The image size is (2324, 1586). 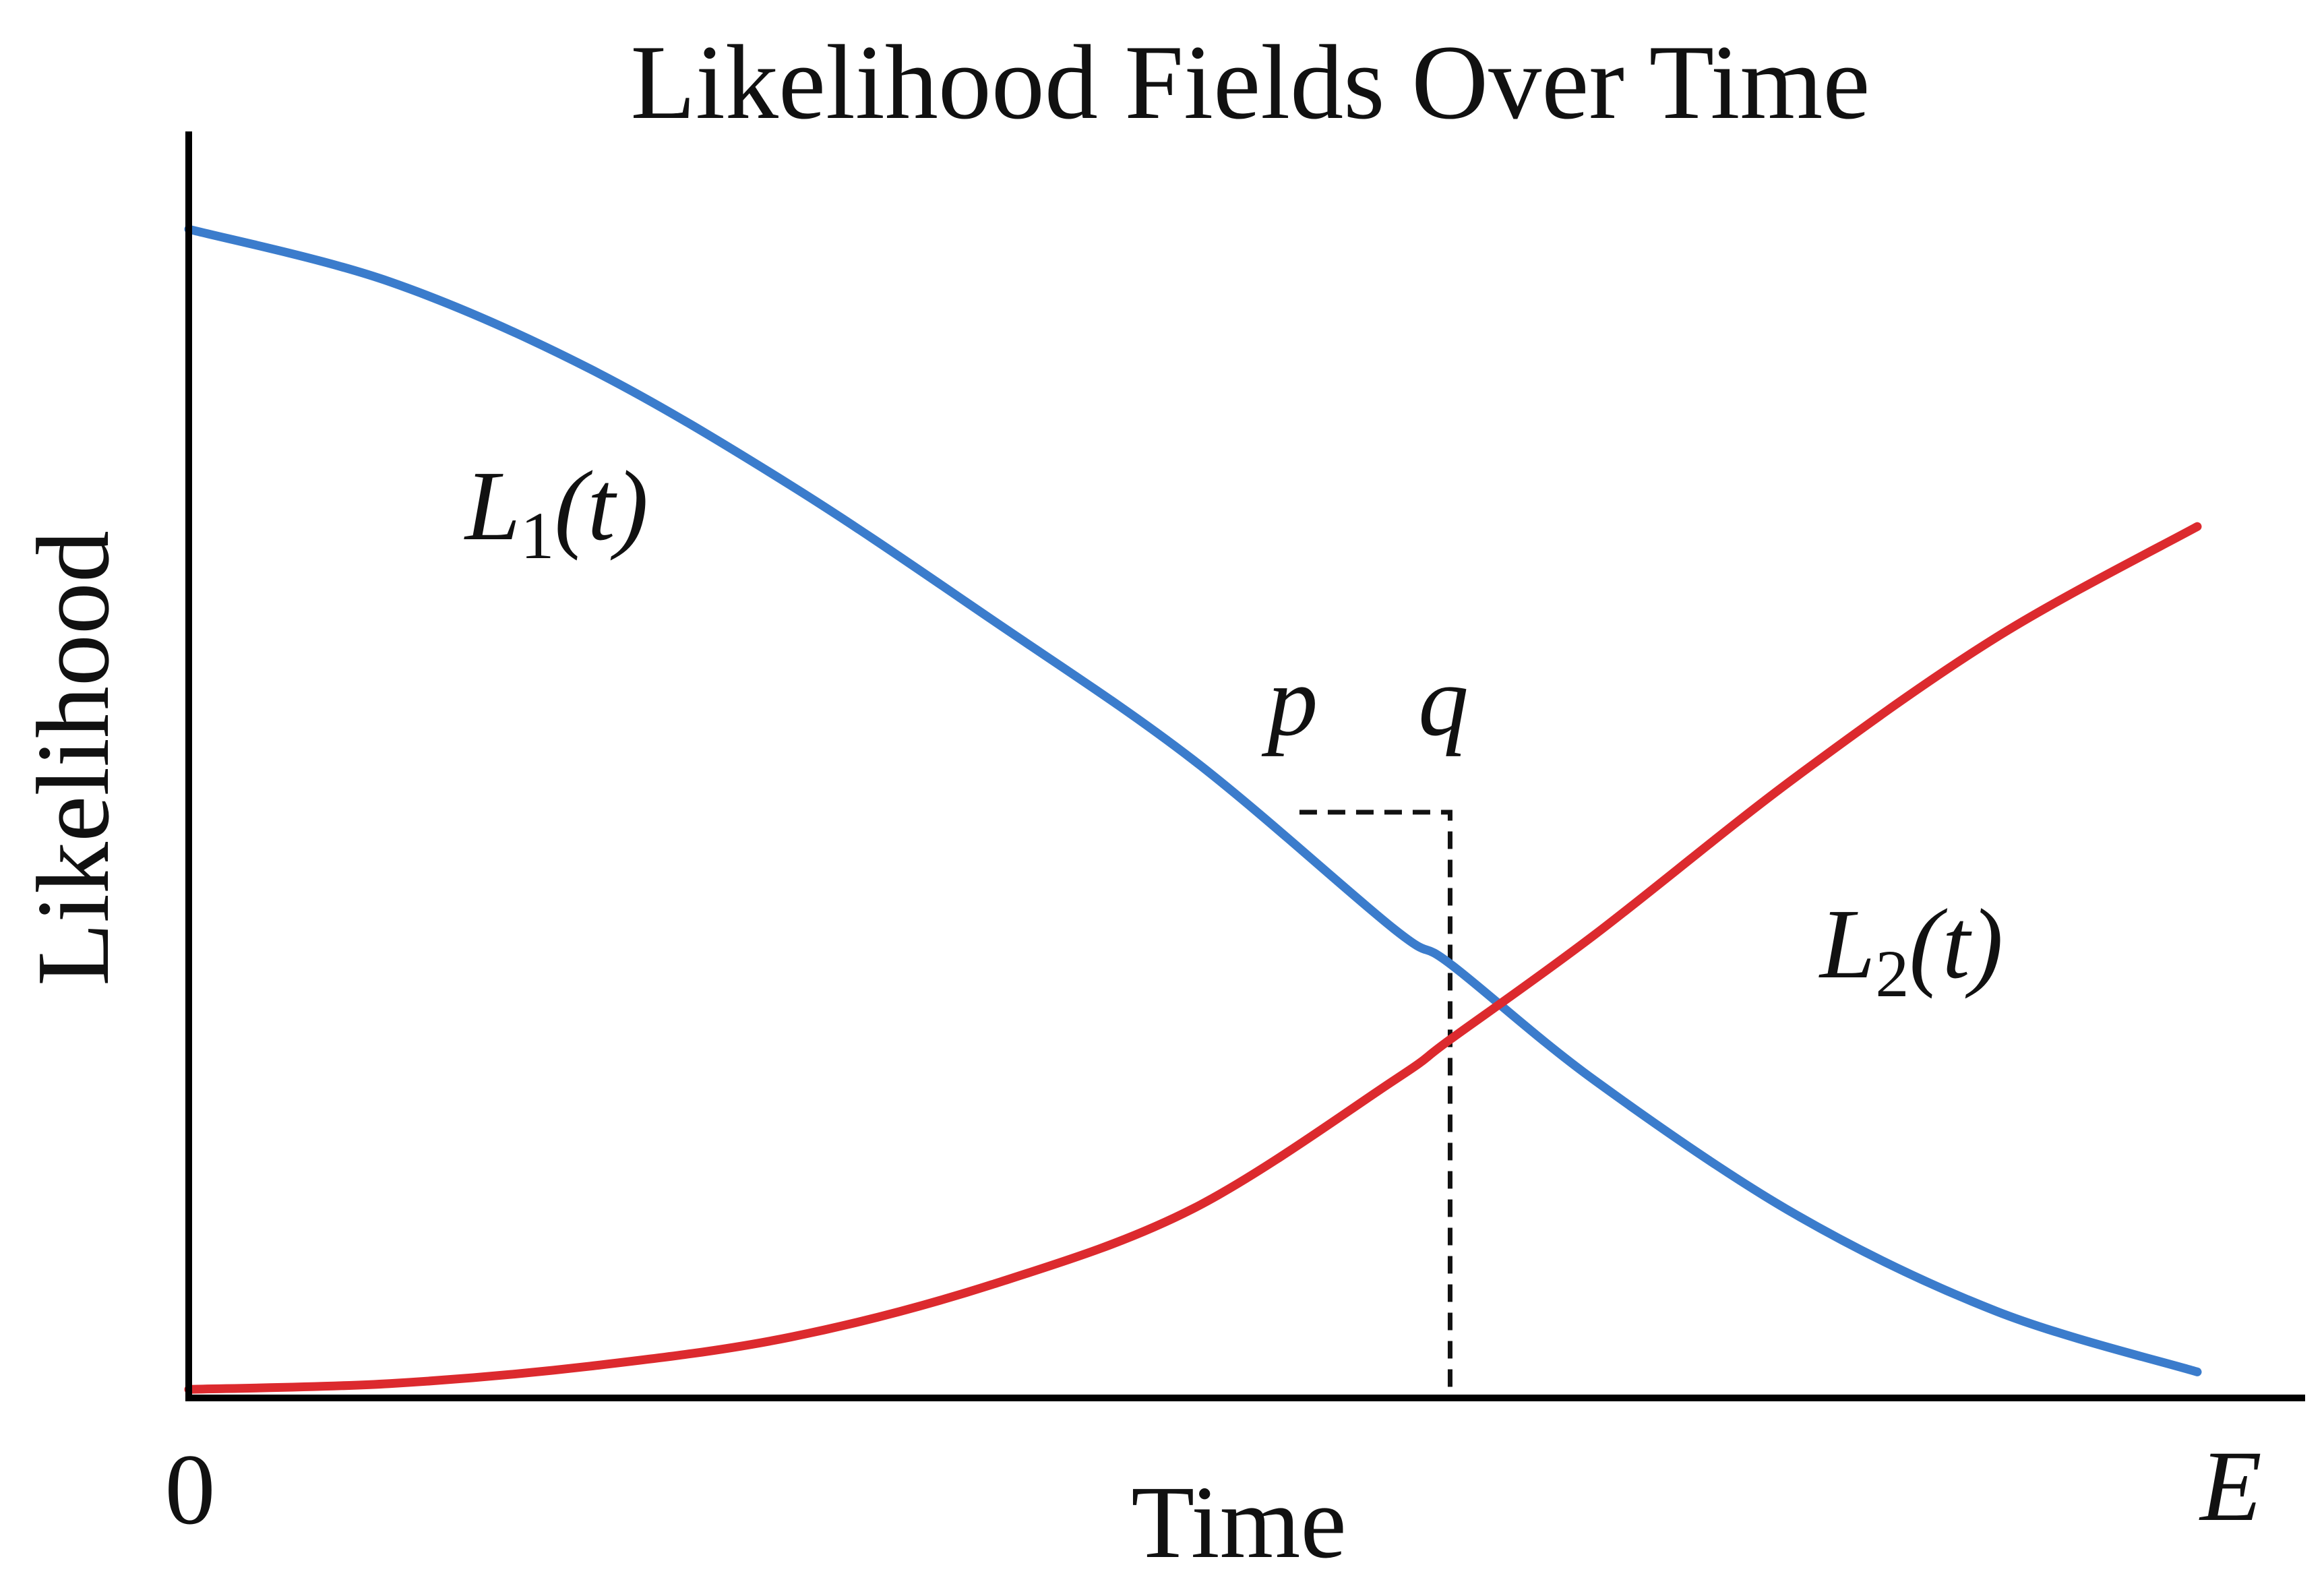 I want to click on dashed-guide-line, so click(x=1375, y=1102).